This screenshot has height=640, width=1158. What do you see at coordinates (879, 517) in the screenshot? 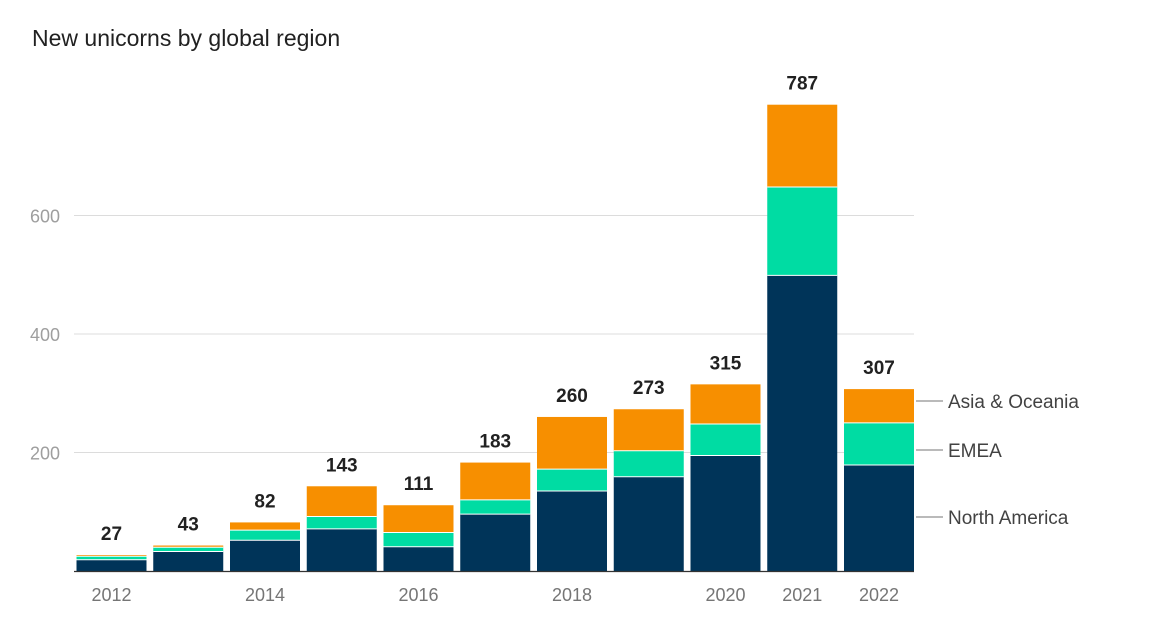
I see `bar-segment-north-america-2022` at bounding box center [879, 517].